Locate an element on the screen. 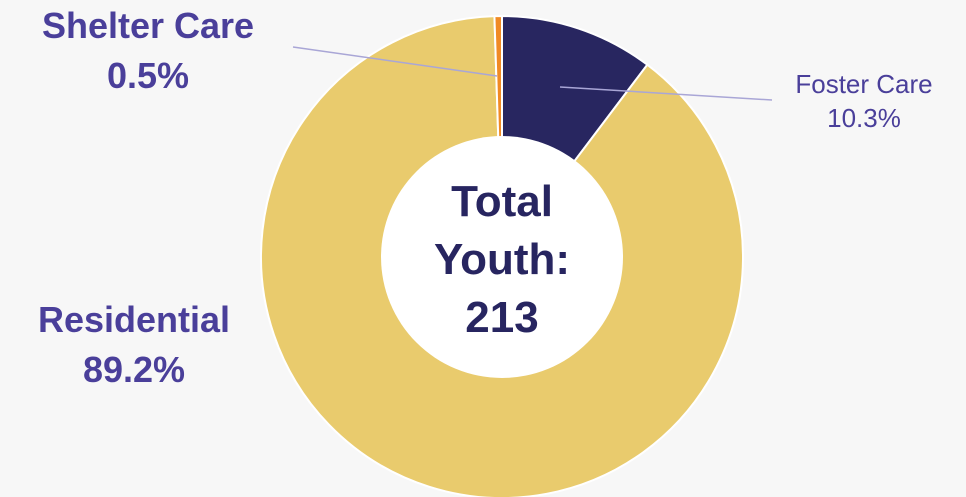 This screenshot has height=497, width=966. leader-line-shelter-care is located at coordinates (395, 61).